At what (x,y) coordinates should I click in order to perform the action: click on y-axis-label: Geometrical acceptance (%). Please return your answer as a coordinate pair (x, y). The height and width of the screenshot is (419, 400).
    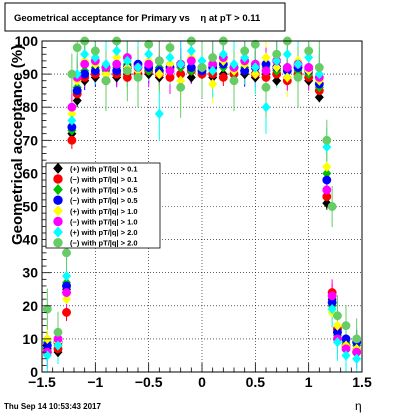
    Looking at the image, I should click on (17, 145).